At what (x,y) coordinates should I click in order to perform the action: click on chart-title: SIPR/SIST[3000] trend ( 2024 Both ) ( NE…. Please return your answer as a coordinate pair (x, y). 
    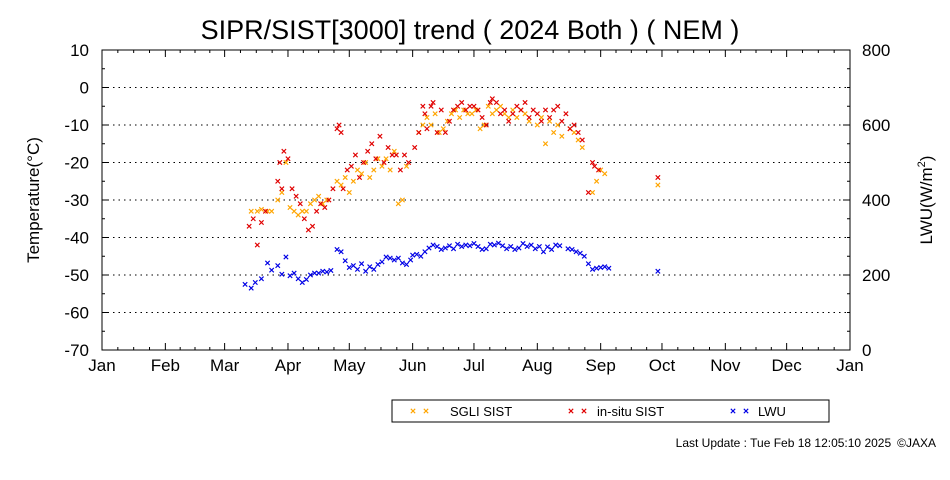
    Looking at the image, I should click on (470, 30).